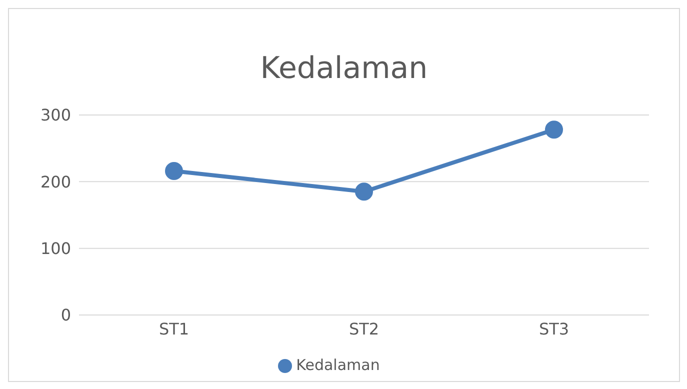 This screenshot has height=389, width=687. I want to click on y-tick-label: 100, so click(55, 248).